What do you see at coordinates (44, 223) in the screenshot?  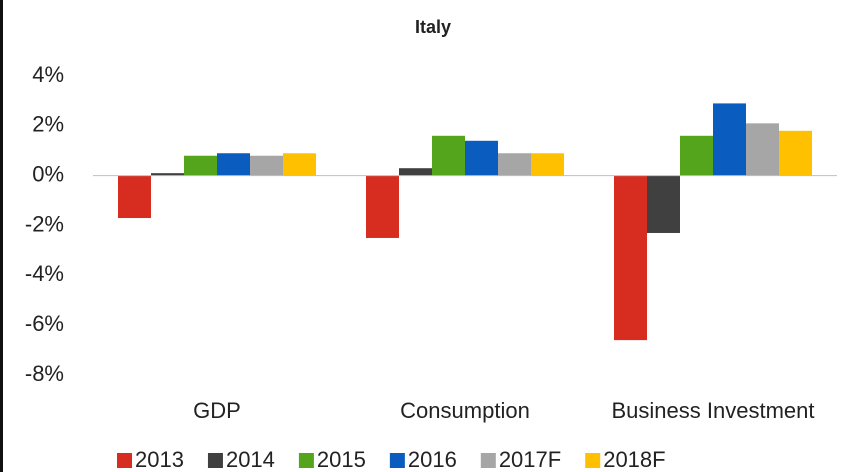 I see `y-tick-label: -2%` at bounding box center [44, 223].